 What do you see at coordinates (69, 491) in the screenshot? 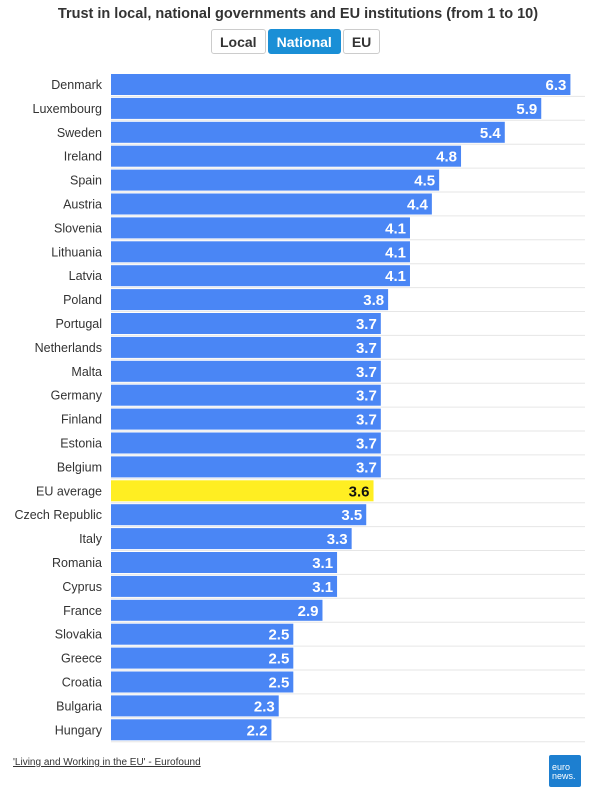
I see `category-label: EU average` at bounding box center [69, 491].